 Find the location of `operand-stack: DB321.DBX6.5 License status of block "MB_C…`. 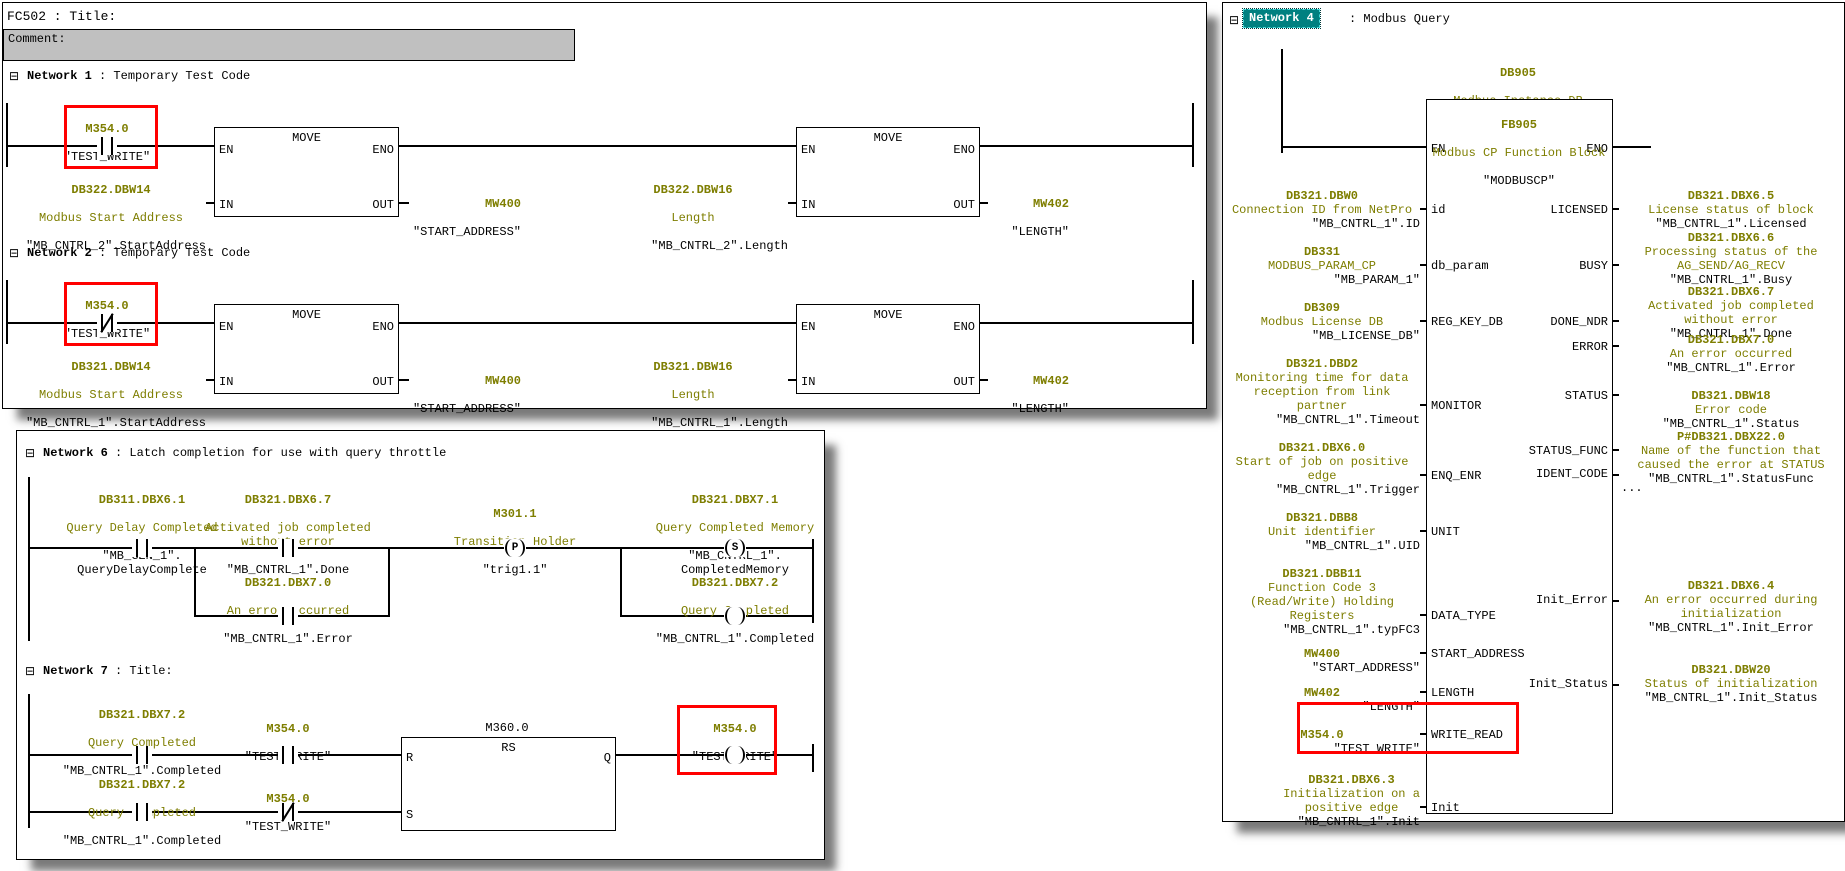

operand-stack: DB321.DBX6.5 License status of block "MB_C… is located at coordinates (1731, 210).